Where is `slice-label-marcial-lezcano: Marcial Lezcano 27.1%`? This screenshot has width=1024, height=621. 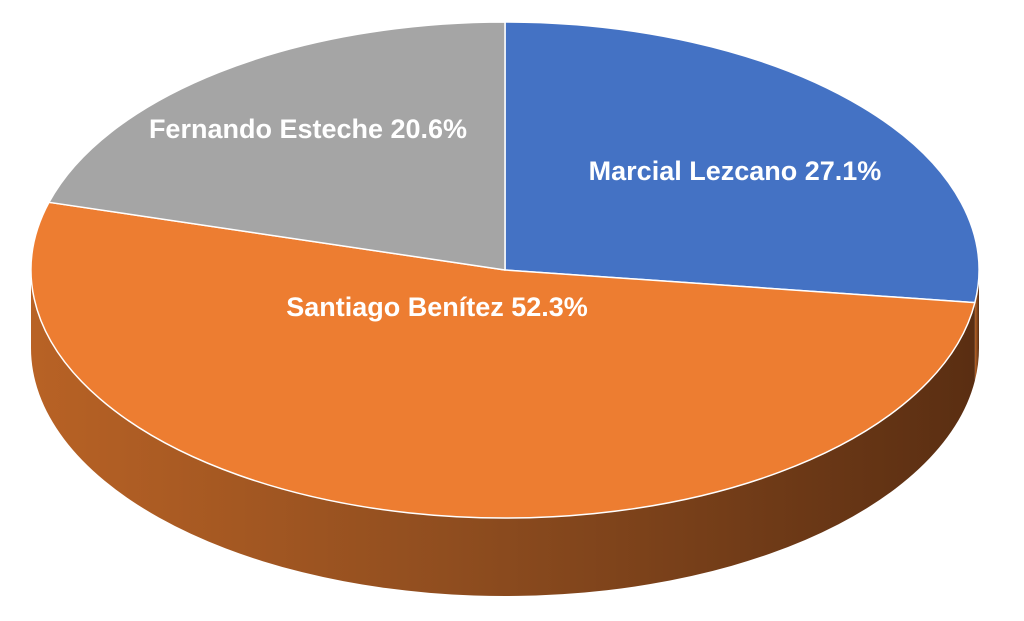
slice-label-marcial-lezcano: Marcial Lezcano 27.1% is located at coordinates (735, 171).